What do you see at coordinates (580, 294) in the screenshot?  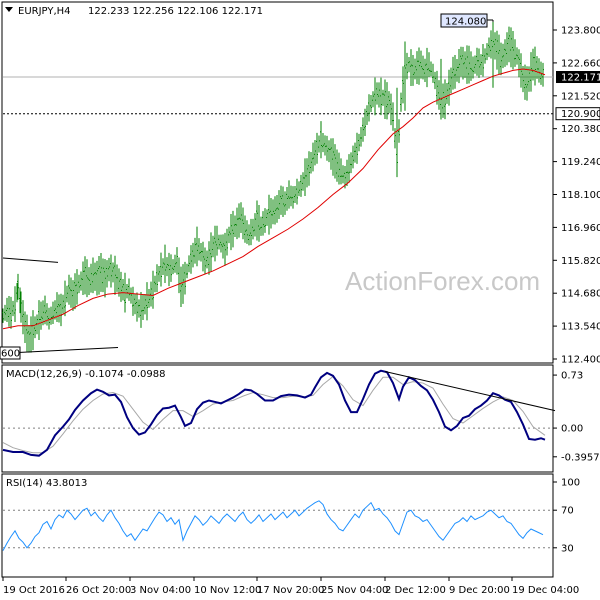 I see `price-y-tick-label: 114.680` at bounding box center [580, 294].